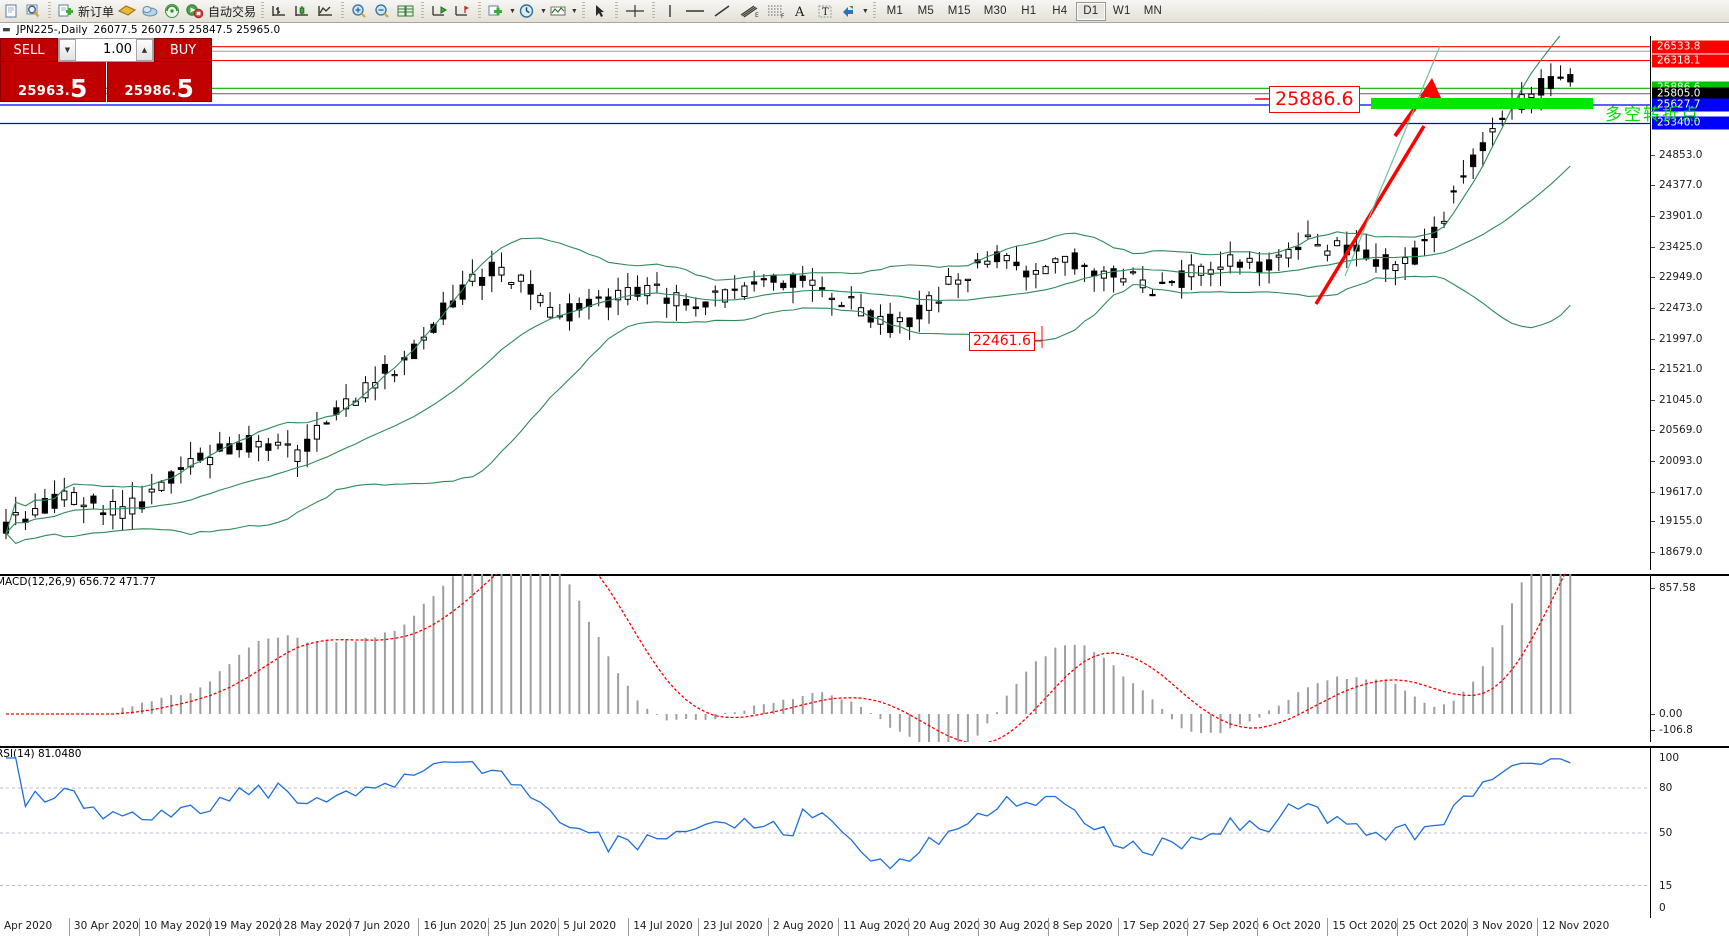  Describe the element at coordinates (117, 49) in the screenshot. I see `volume-value: 1.00` at that location.